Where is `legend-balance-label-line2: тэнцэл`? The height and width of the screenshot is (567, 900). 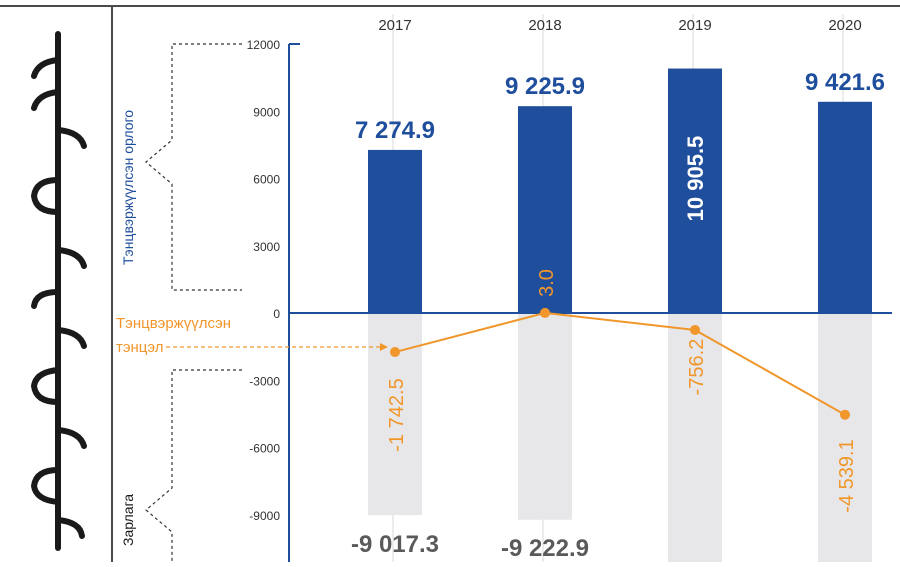
legend-balance-label-line2: тэнцэл is located at coordinates (139, 347).